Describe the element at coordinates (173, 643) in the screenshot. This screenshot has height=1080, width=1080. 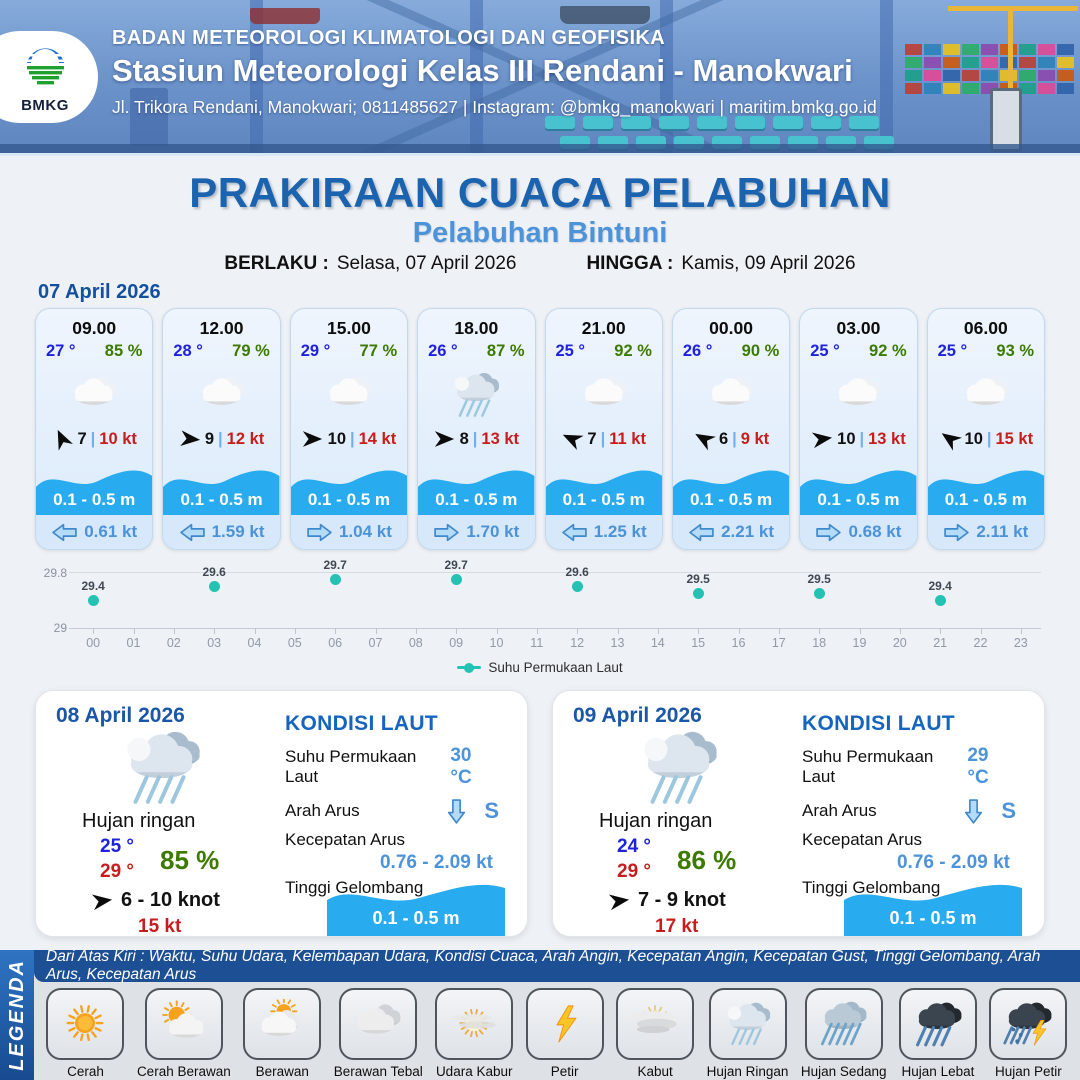
I see `x-axis-tick-label: 02` at that location.